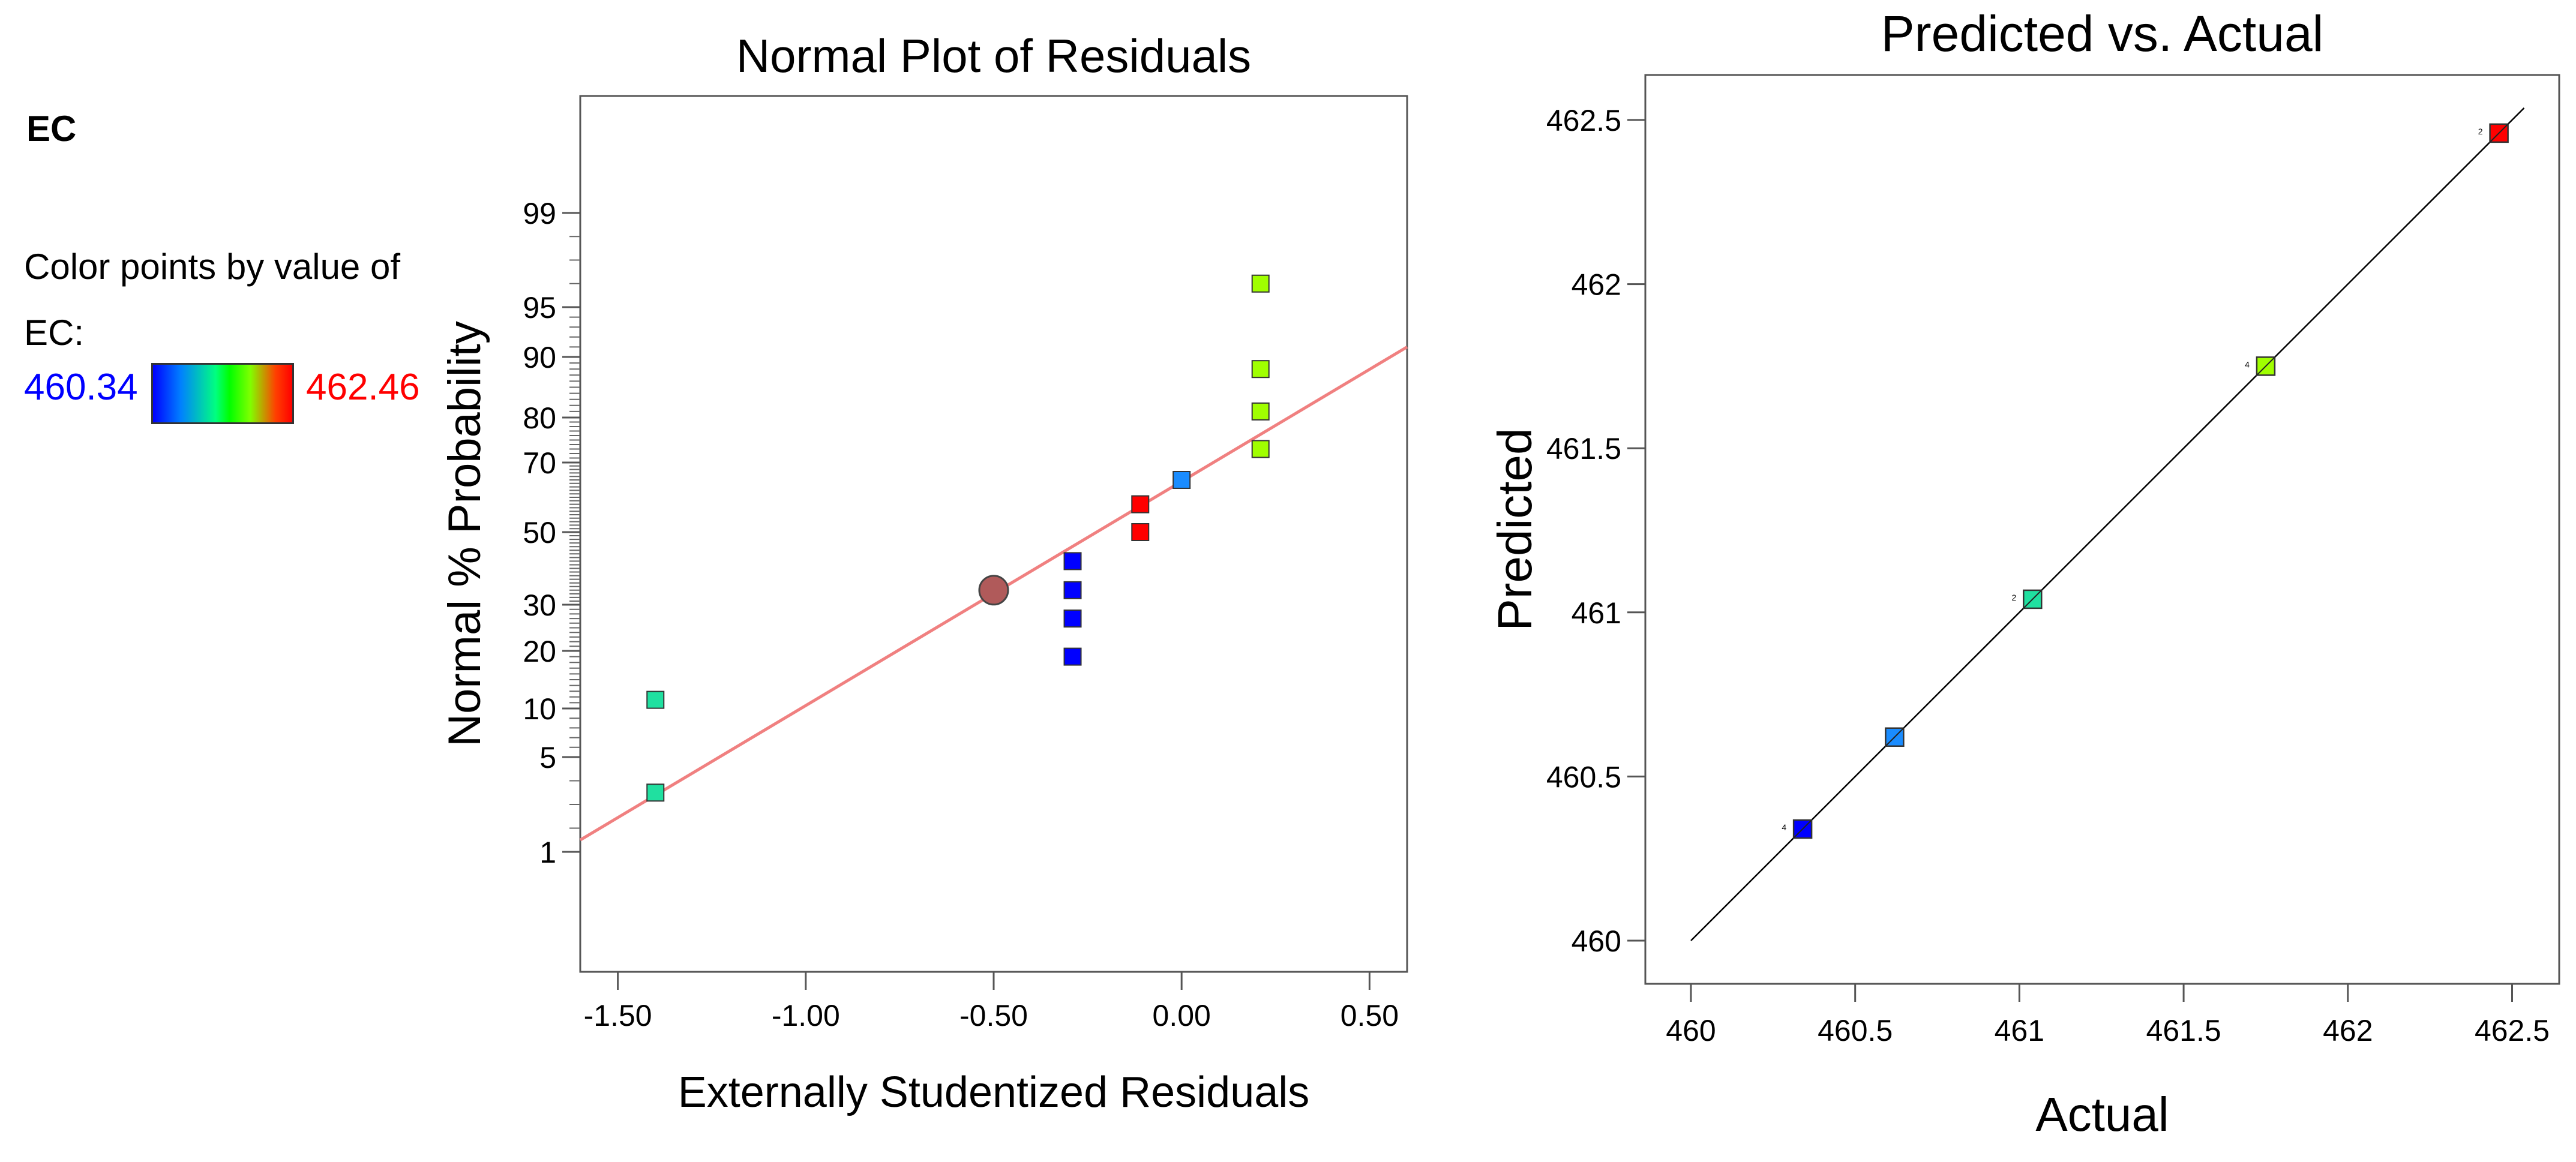 Image resolution: width=2576 pixels, height=1162 pixels. Describe the element at coordinates (464, 534) in the screenshot. I see `chart1-y-axis-label: Normal % Probability` at that location.